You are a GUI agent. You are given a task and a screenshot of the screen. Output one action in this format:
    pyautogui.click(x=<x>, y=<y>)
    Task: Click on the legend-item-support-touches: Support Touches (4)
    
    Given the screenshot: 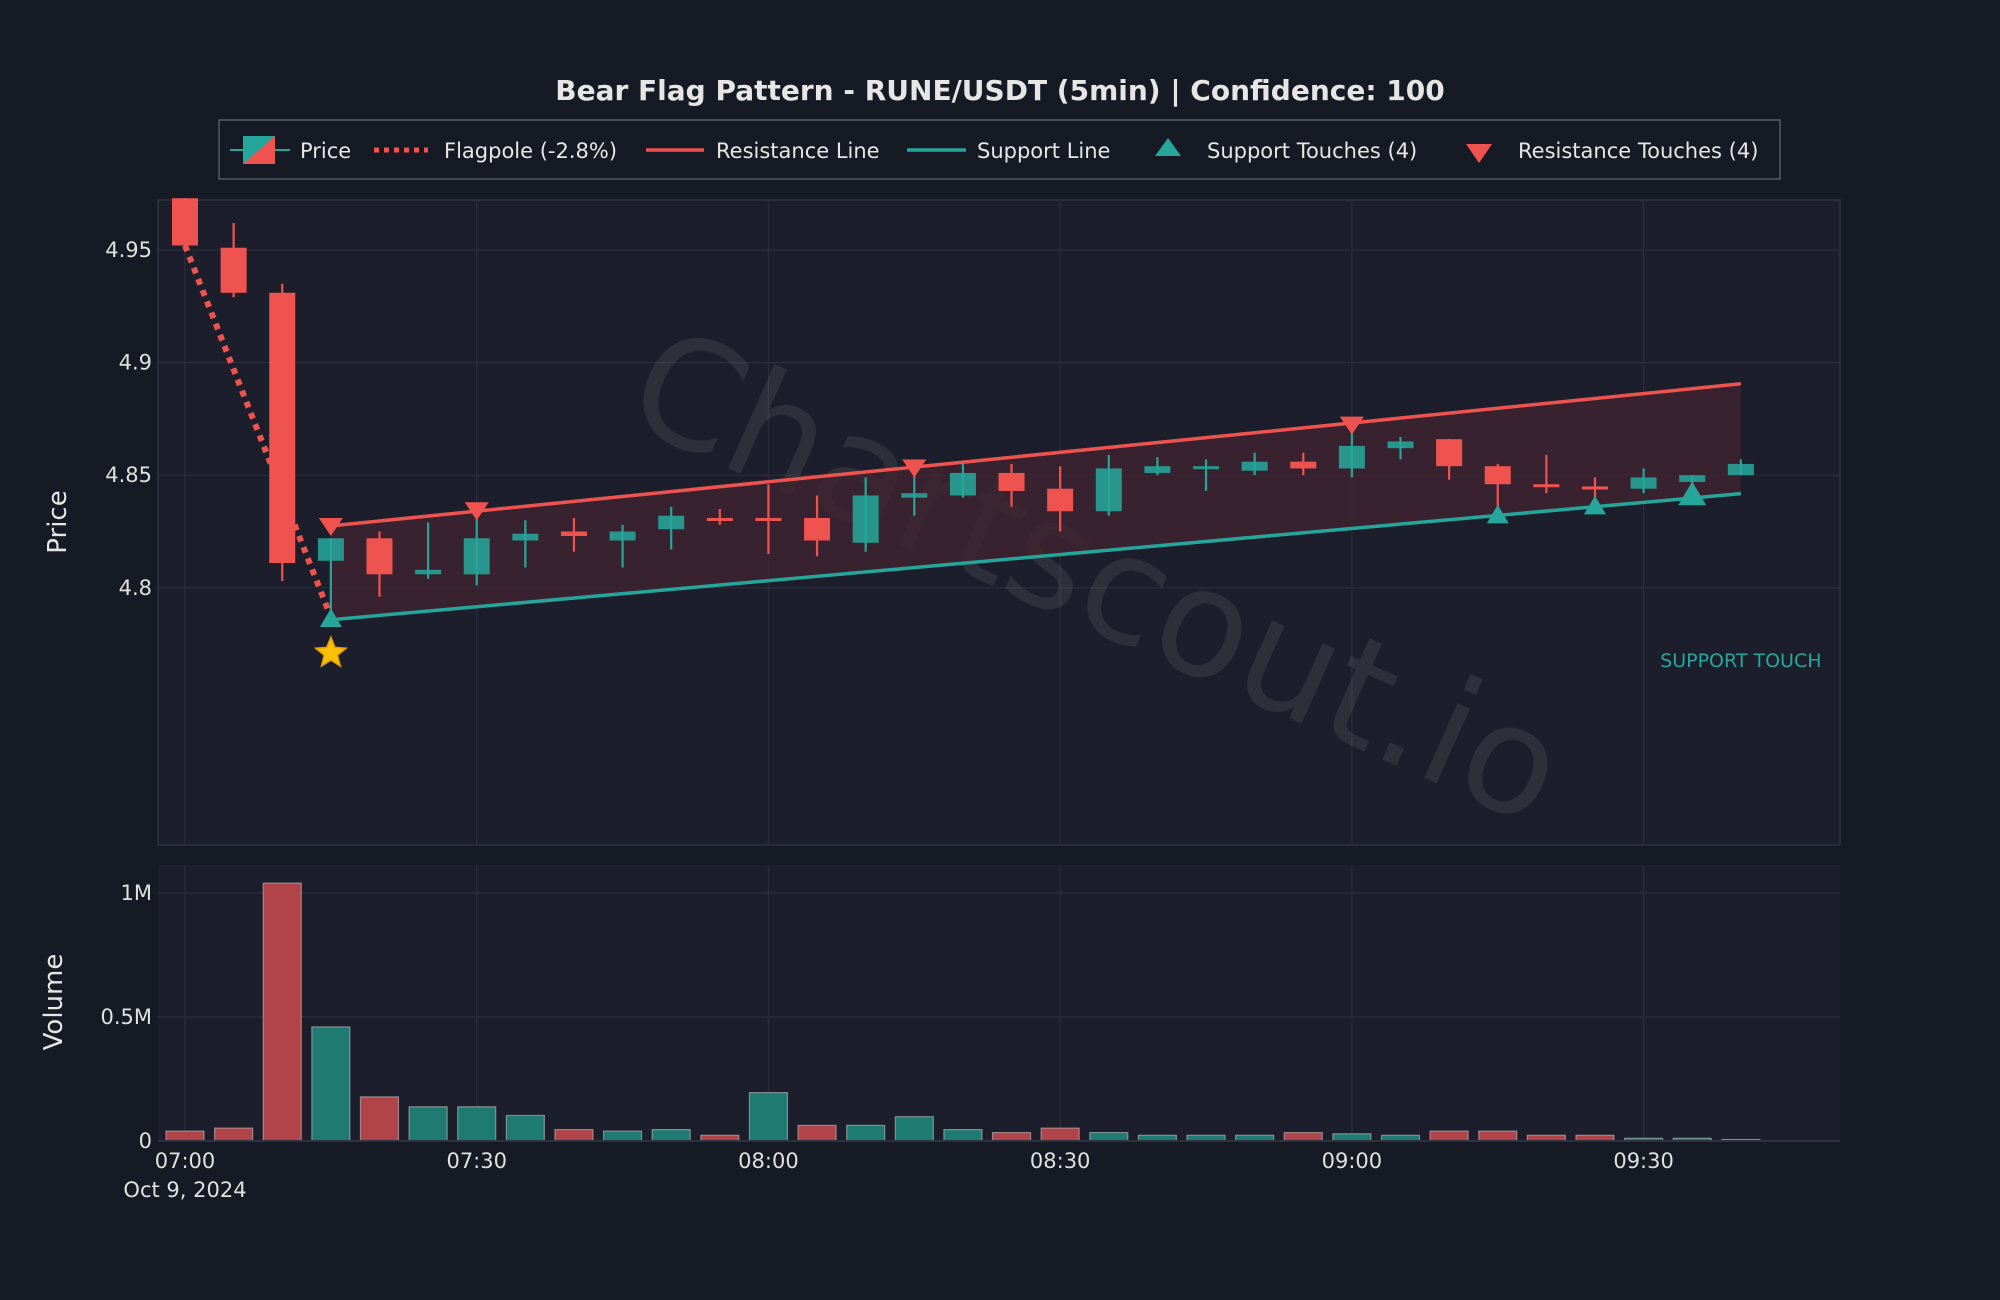 What is the action you would take?
    pyautogui.click(x=1286, y=150)
    